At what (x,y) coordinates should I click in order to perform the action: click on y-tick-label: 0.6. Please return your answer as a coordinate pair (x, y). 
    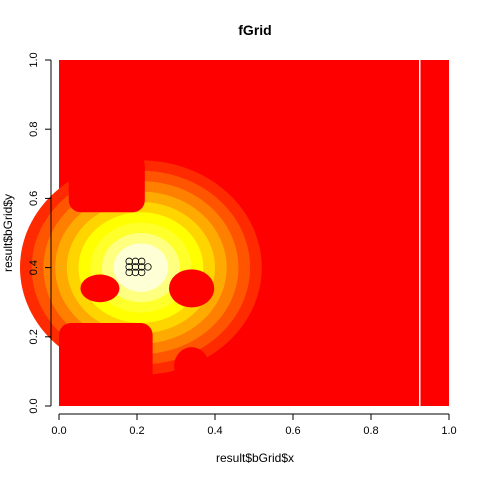
    Looking at the image, I should click on (34, 198).